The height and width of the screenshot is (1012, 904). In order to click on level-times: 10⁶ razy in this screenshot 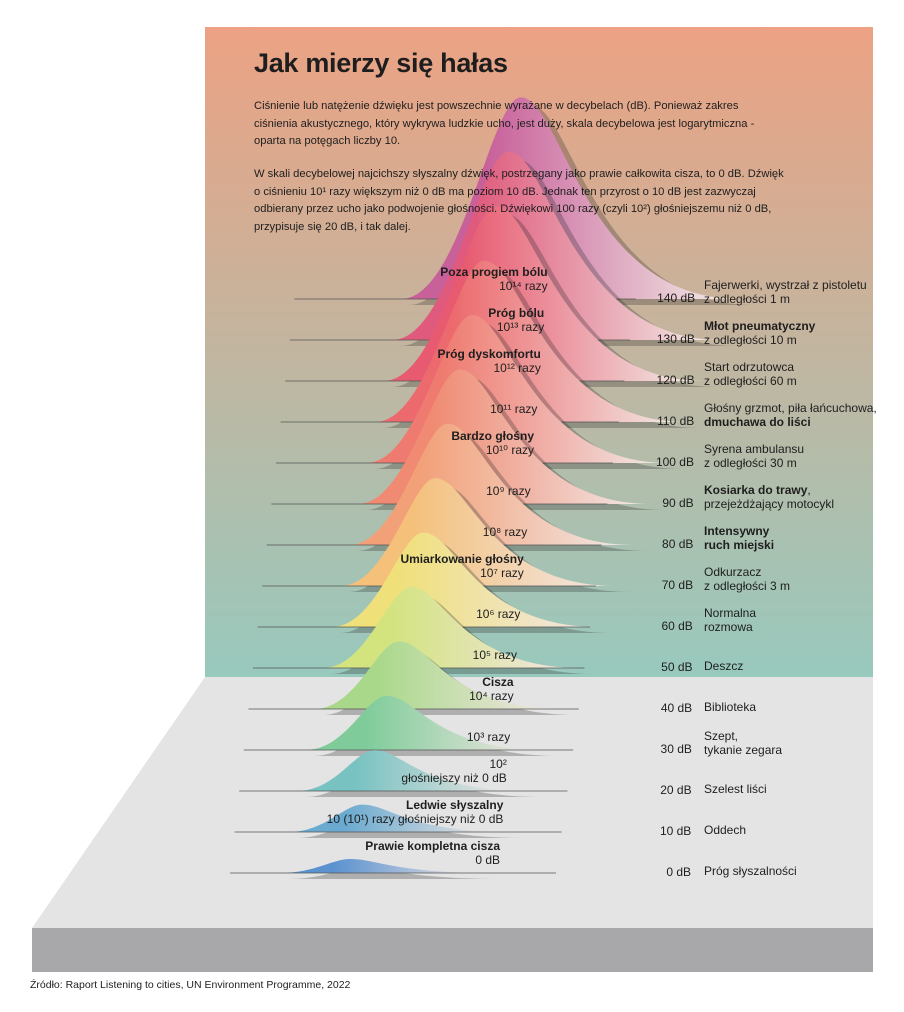, I will do `click(498, 614)`.